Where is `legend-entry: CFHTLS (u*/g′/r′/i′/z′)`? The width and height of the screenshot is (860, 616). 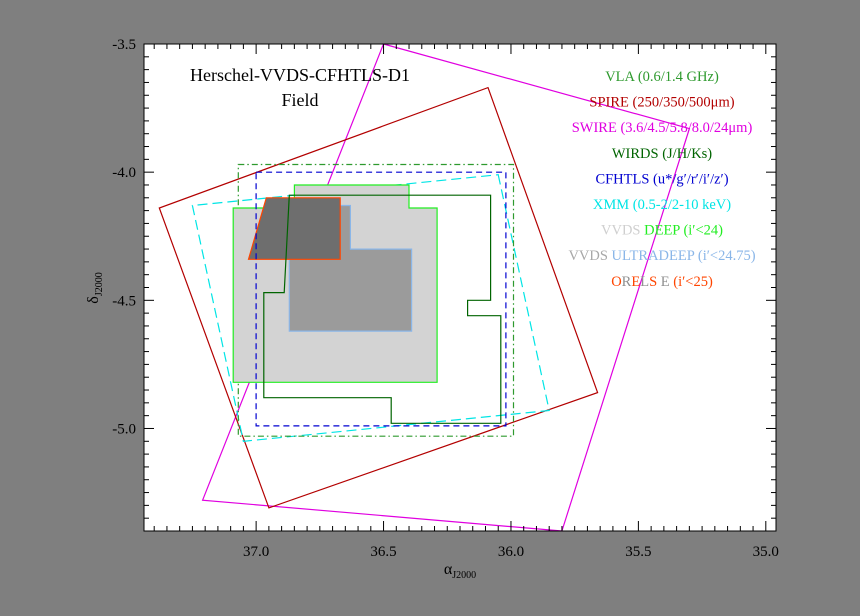
legend-entry: CFHTLS (u*/g′/r′/i′/z′) is located at coordinates (661, 179).